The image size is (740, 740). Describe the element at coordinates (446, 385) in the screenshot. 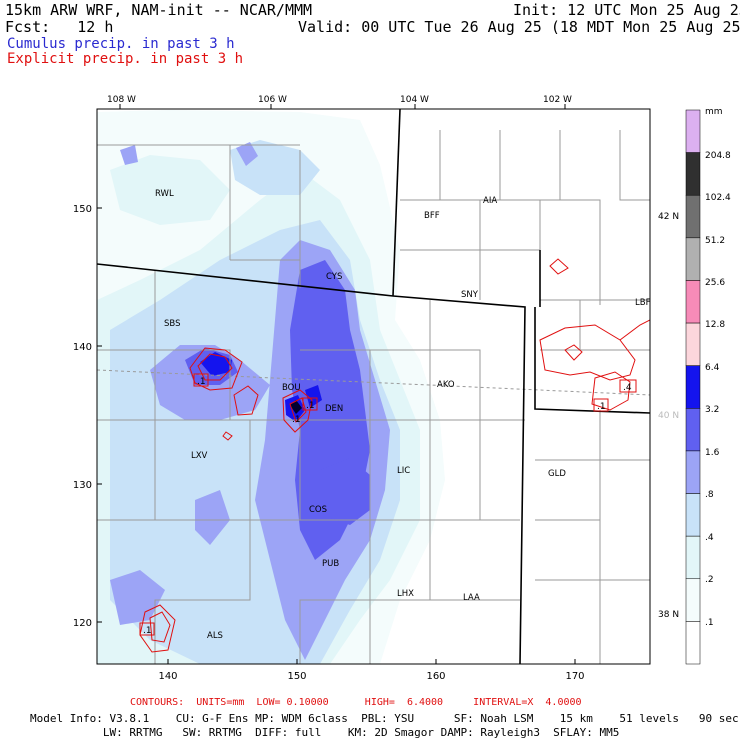

I see `station-label: AKO` at that location.